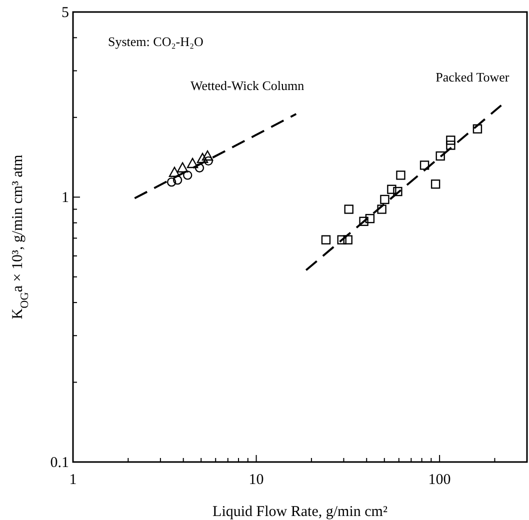  What do you see at coordinates (473, 76) in the screenshot?
I see `series-label: Packed Tower` at bounding box center [473, 76].